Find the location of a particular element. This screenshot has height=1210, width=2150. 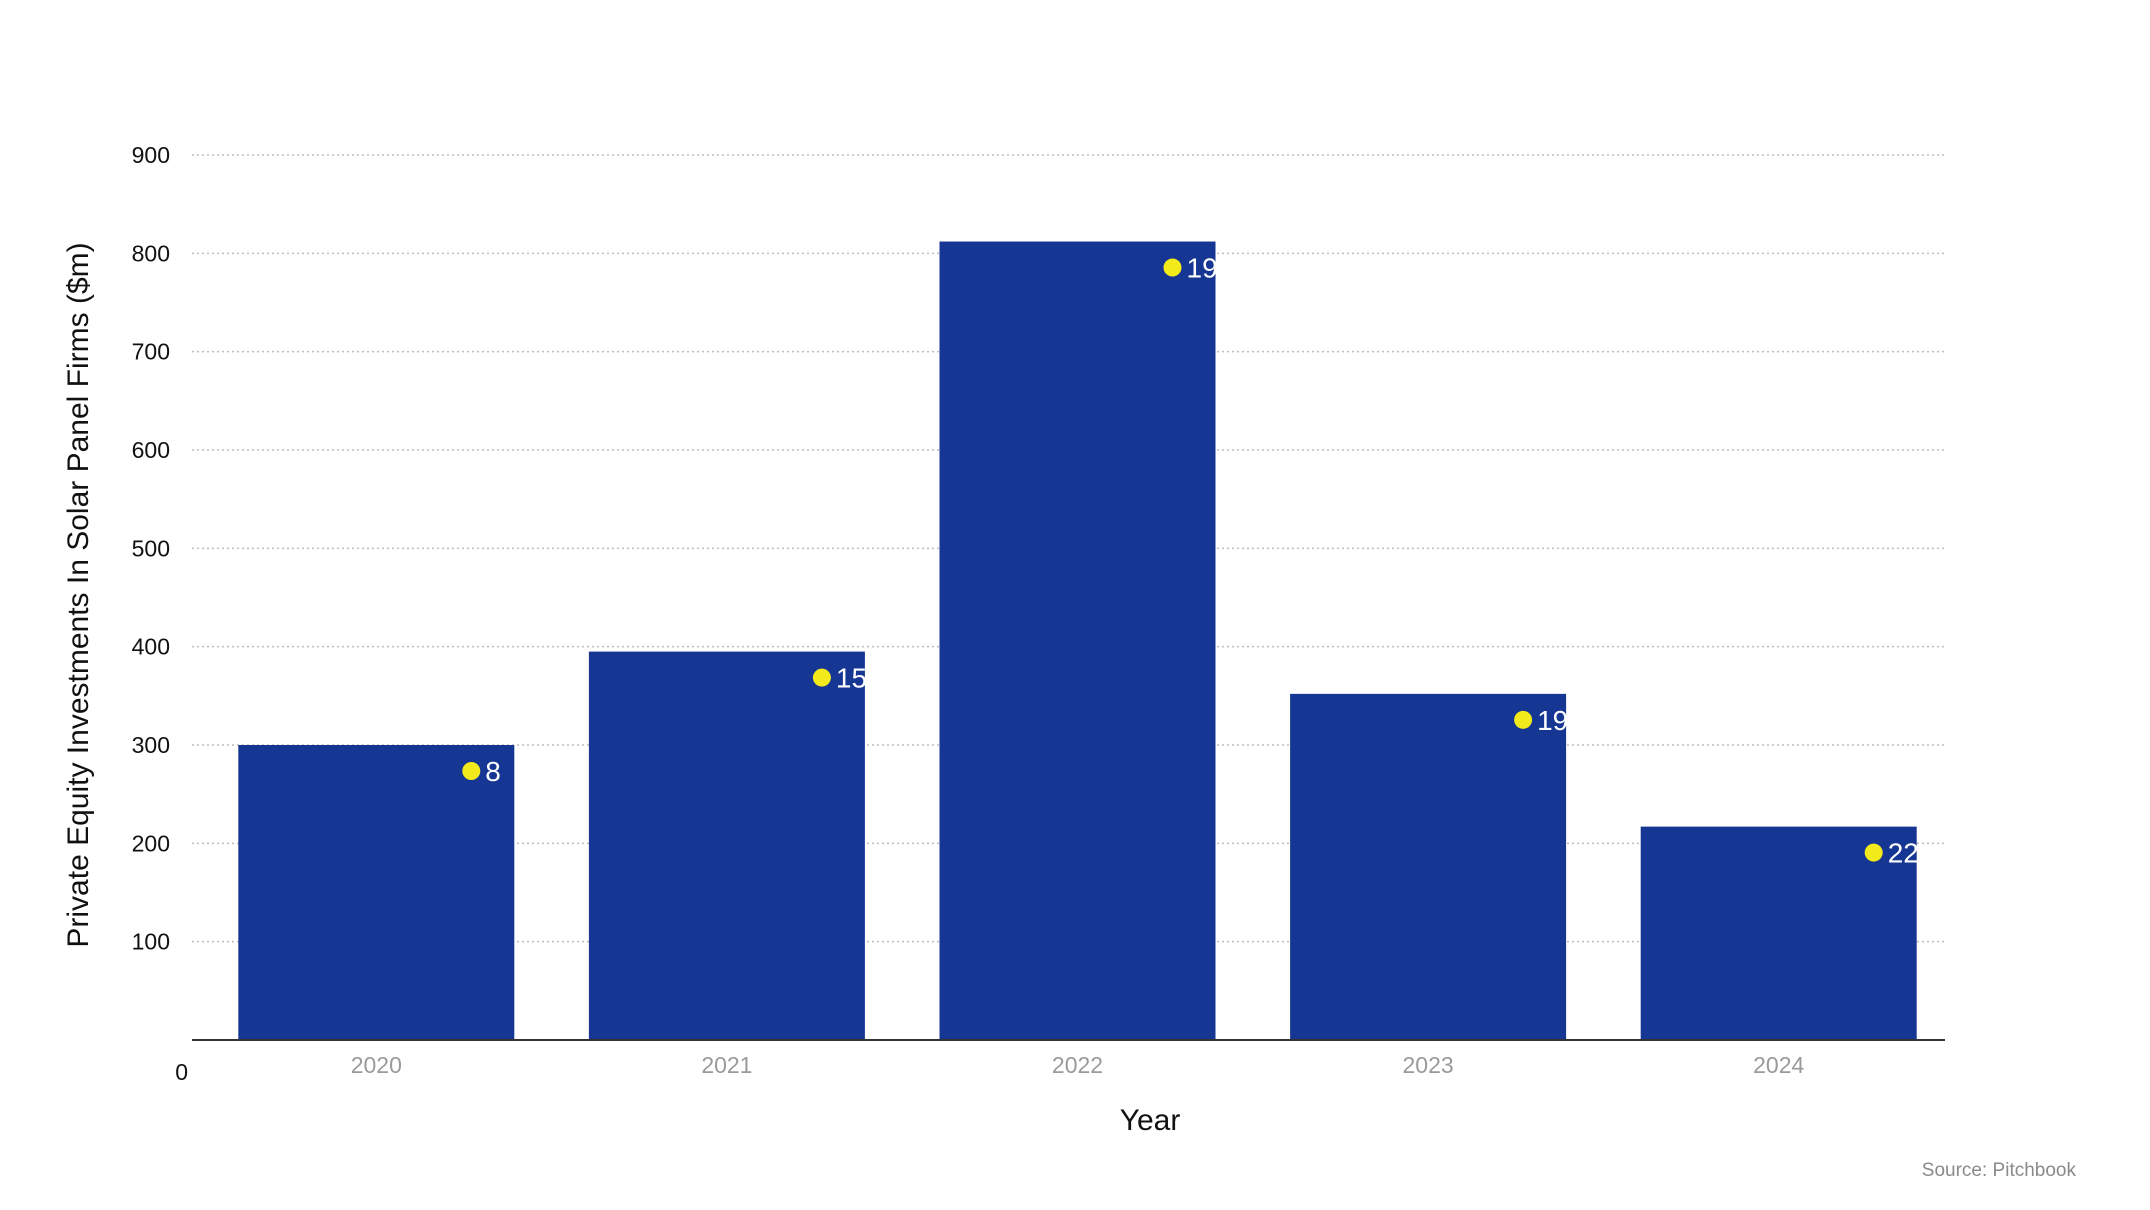

deal-count-label-2021: 15 is located at coordinates (851, 678).